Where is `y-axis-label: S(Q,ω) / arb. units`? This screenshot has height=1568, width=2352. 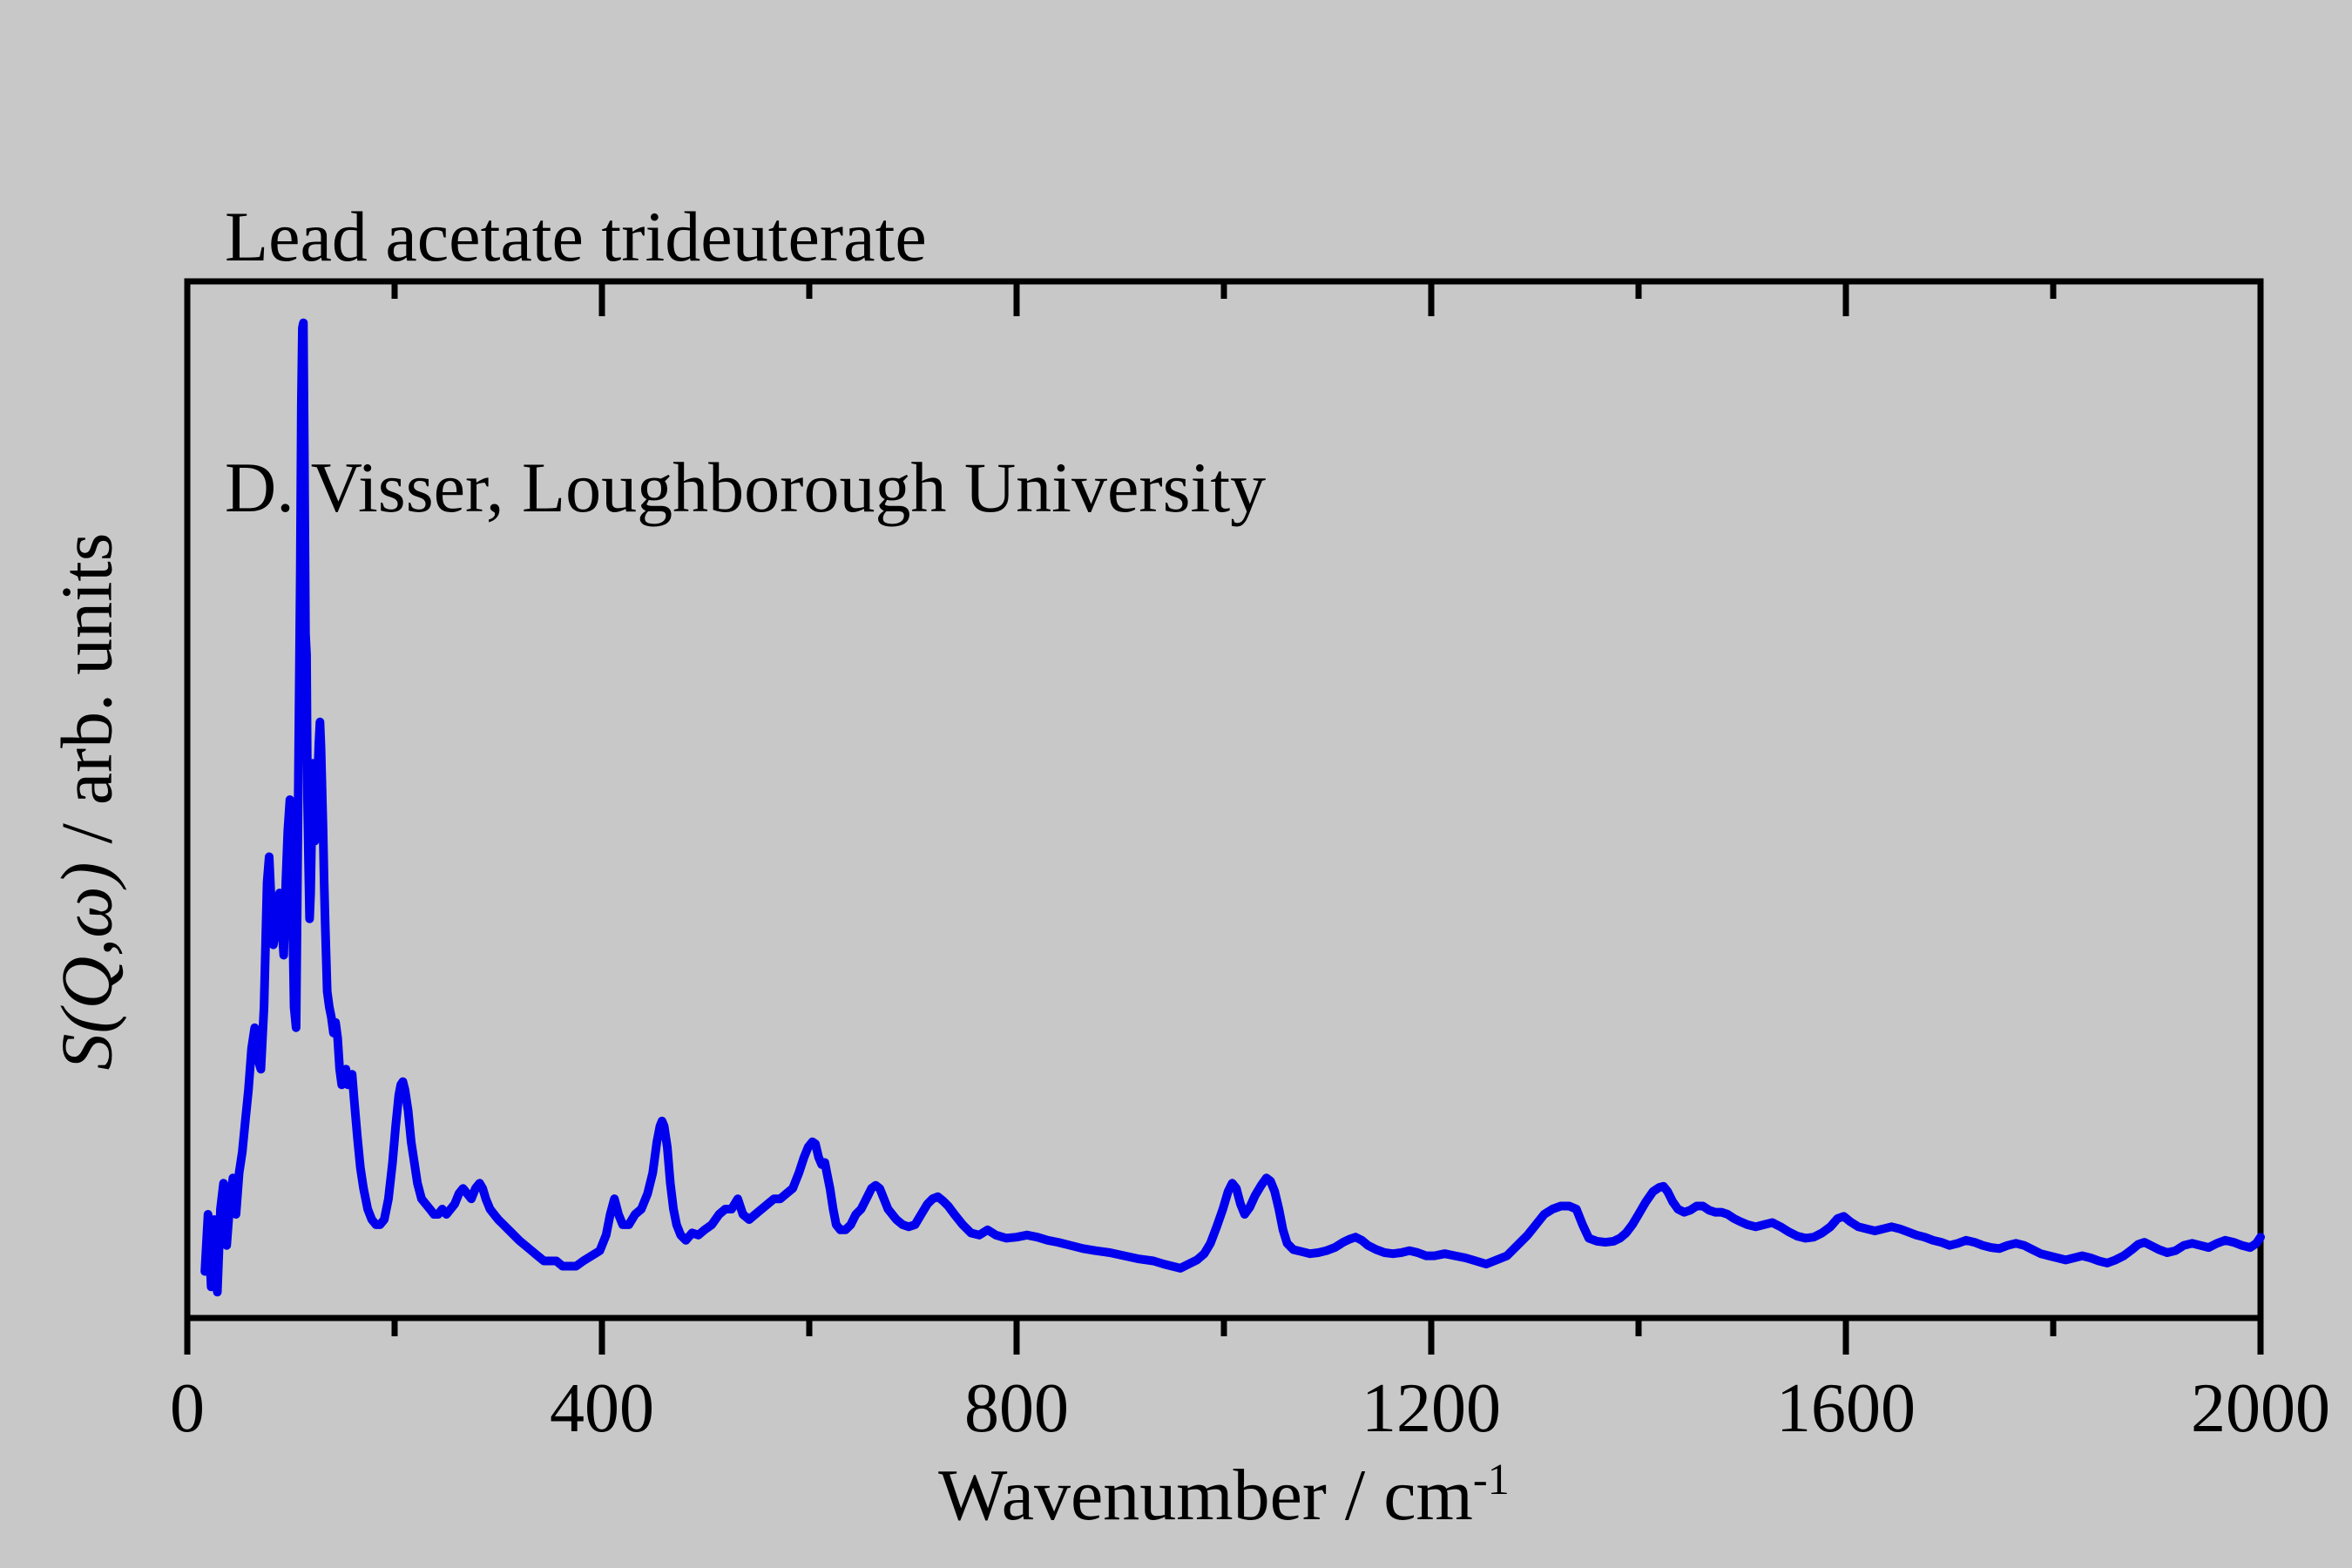 y-axis-label: S(Q,ω) / arb. units is located at coordinates (87, 802).